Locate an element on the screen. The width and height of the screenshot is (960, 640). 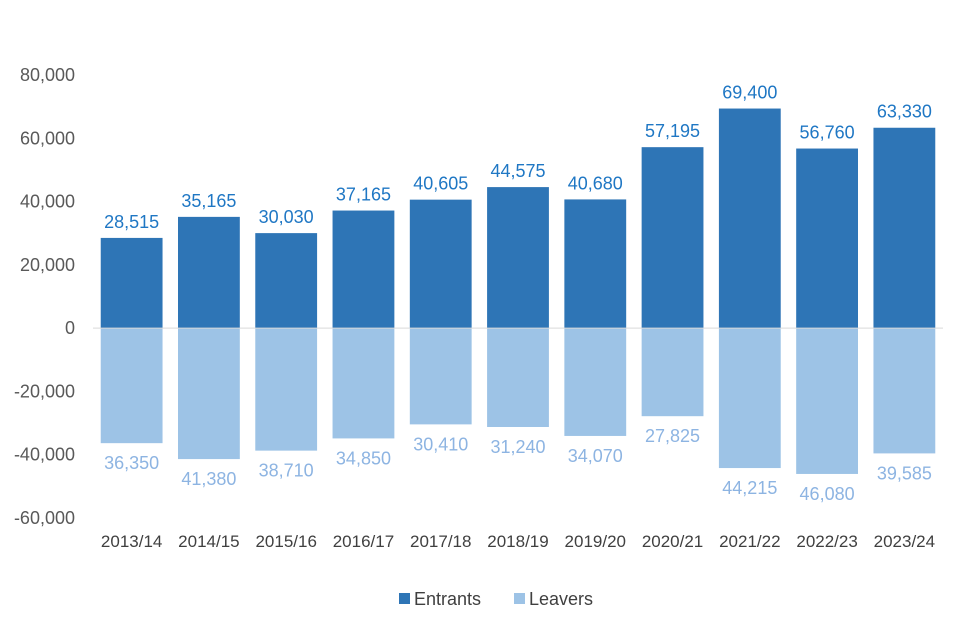
entrants-value-label: 57,195 is located at coordinates (672, 131).